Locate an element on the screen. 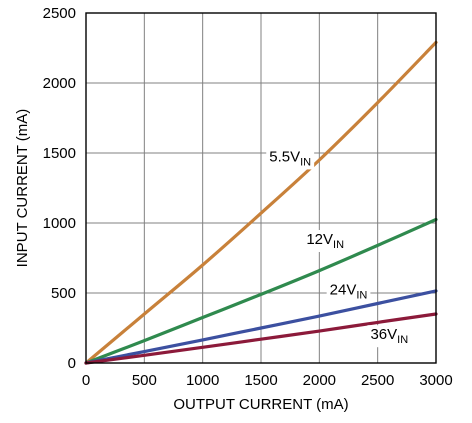 This screenshot has width=472, height=423. series-label-2: 24VIN is located at coordinates (348, 291).